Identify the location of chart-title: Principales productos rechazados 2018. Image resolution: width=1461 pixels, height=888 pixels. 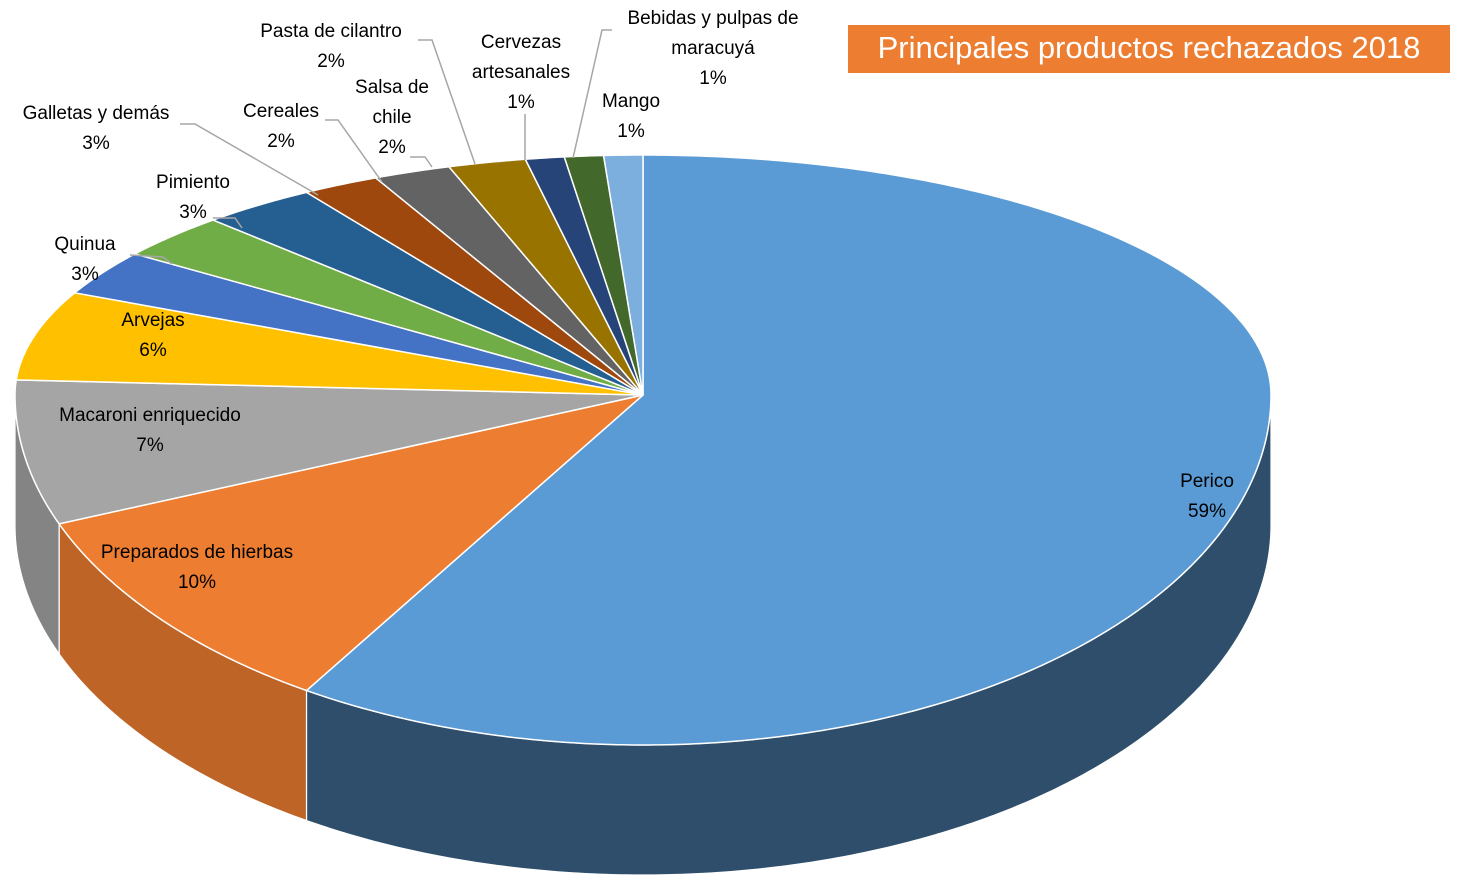
(1149, 47).